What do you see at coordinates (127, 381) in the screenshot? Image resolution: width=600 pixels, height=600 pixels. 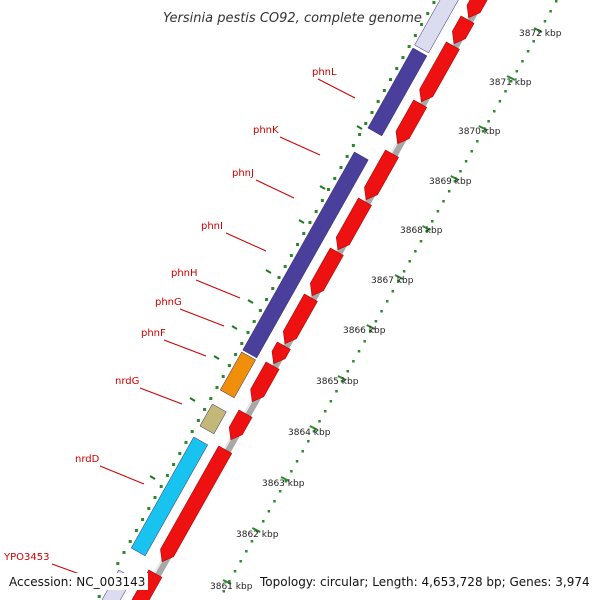 I see `gene-label-nrdG: nrdG` at bounding box center [127, 381].